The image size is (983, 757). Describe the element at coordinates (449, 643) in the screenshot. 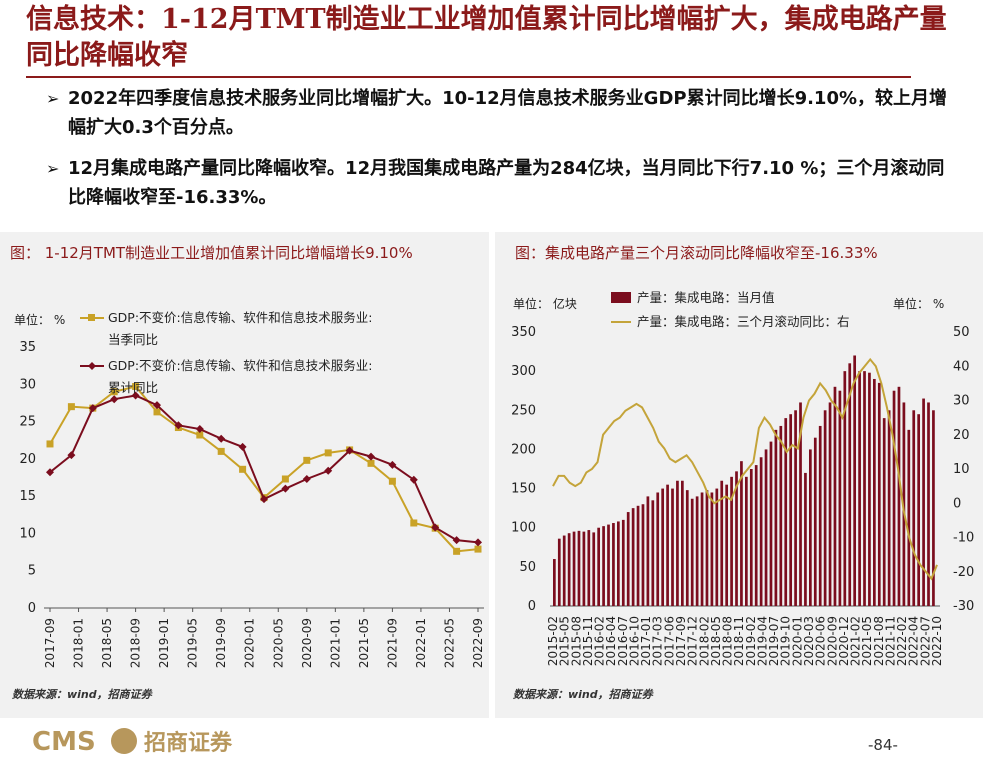

I see `x-tick-label: 2022-05` at that location.